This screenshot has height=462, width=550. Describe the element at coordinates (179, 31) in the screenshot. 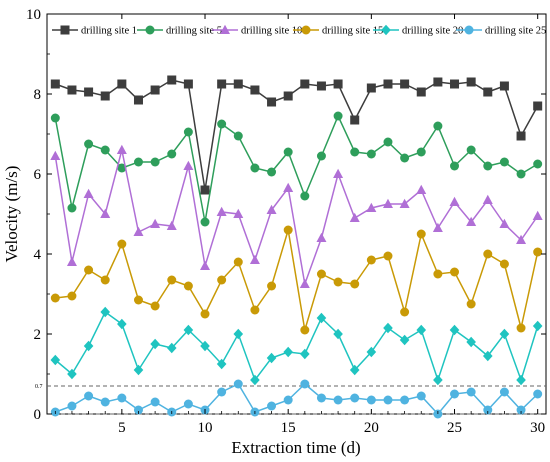

I see `legend-item: drilling site 5` at that location.